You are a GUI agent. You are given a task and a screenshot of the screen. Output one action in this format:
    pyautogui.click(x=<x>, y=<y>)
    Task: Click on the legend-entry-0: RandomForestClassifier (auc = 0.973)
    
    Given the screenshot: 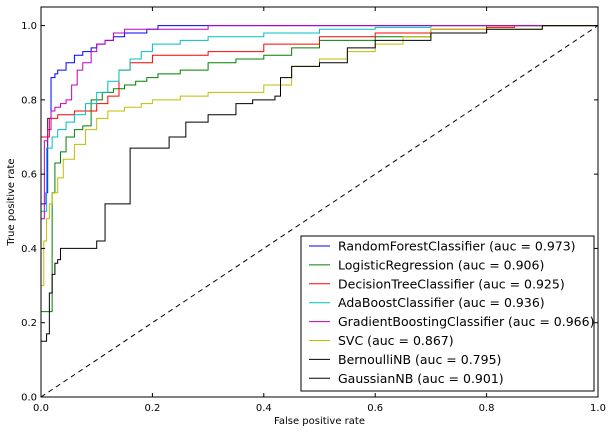 What is the action you would take?
    pyautogui.click(x=457, y=246)
    